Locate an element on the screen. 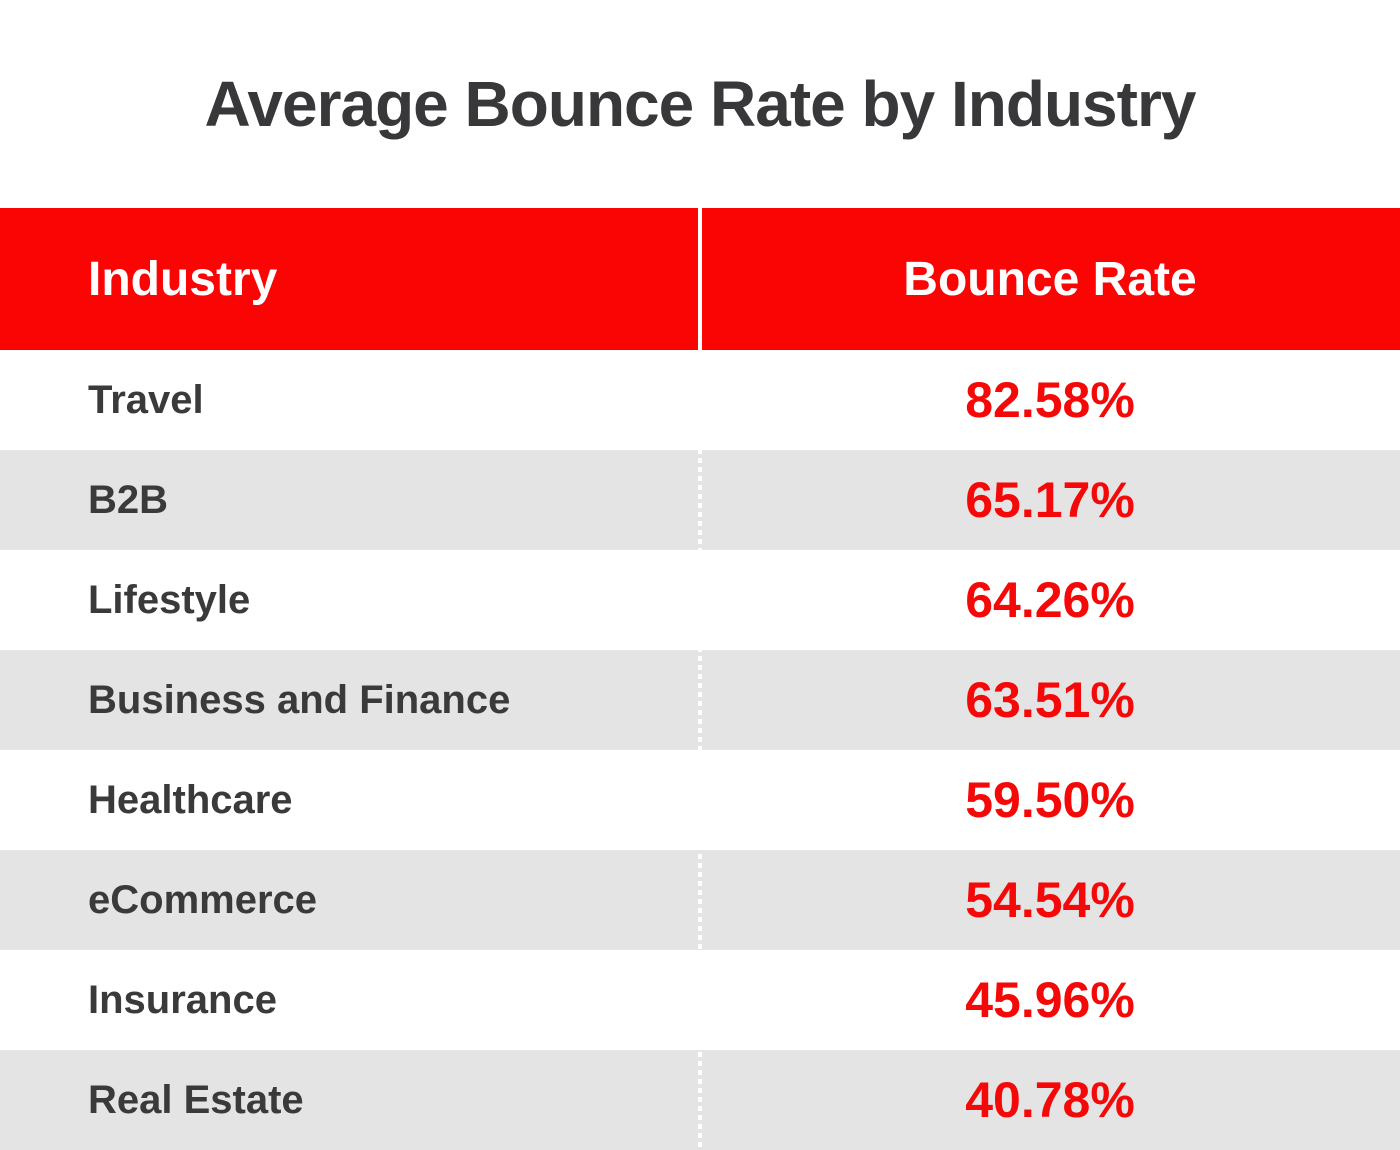 Image resolution: width=1400 pixels, height=1150 pixels. industry-label: Business and Finance is located at coordinates (299, 699).